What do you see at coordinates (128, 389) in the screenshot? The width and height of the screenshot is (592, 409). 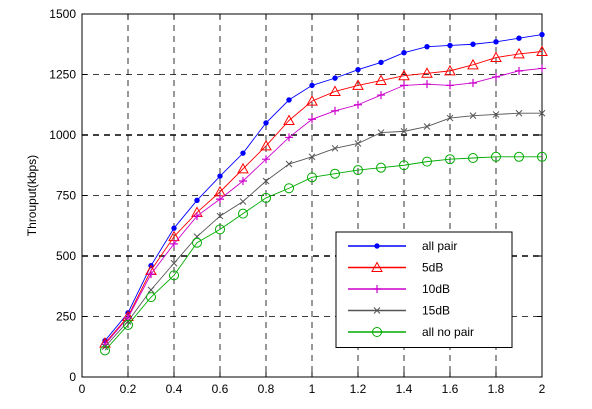 I see `x-tick-label: 0.2` at bounding box center [128, 389].